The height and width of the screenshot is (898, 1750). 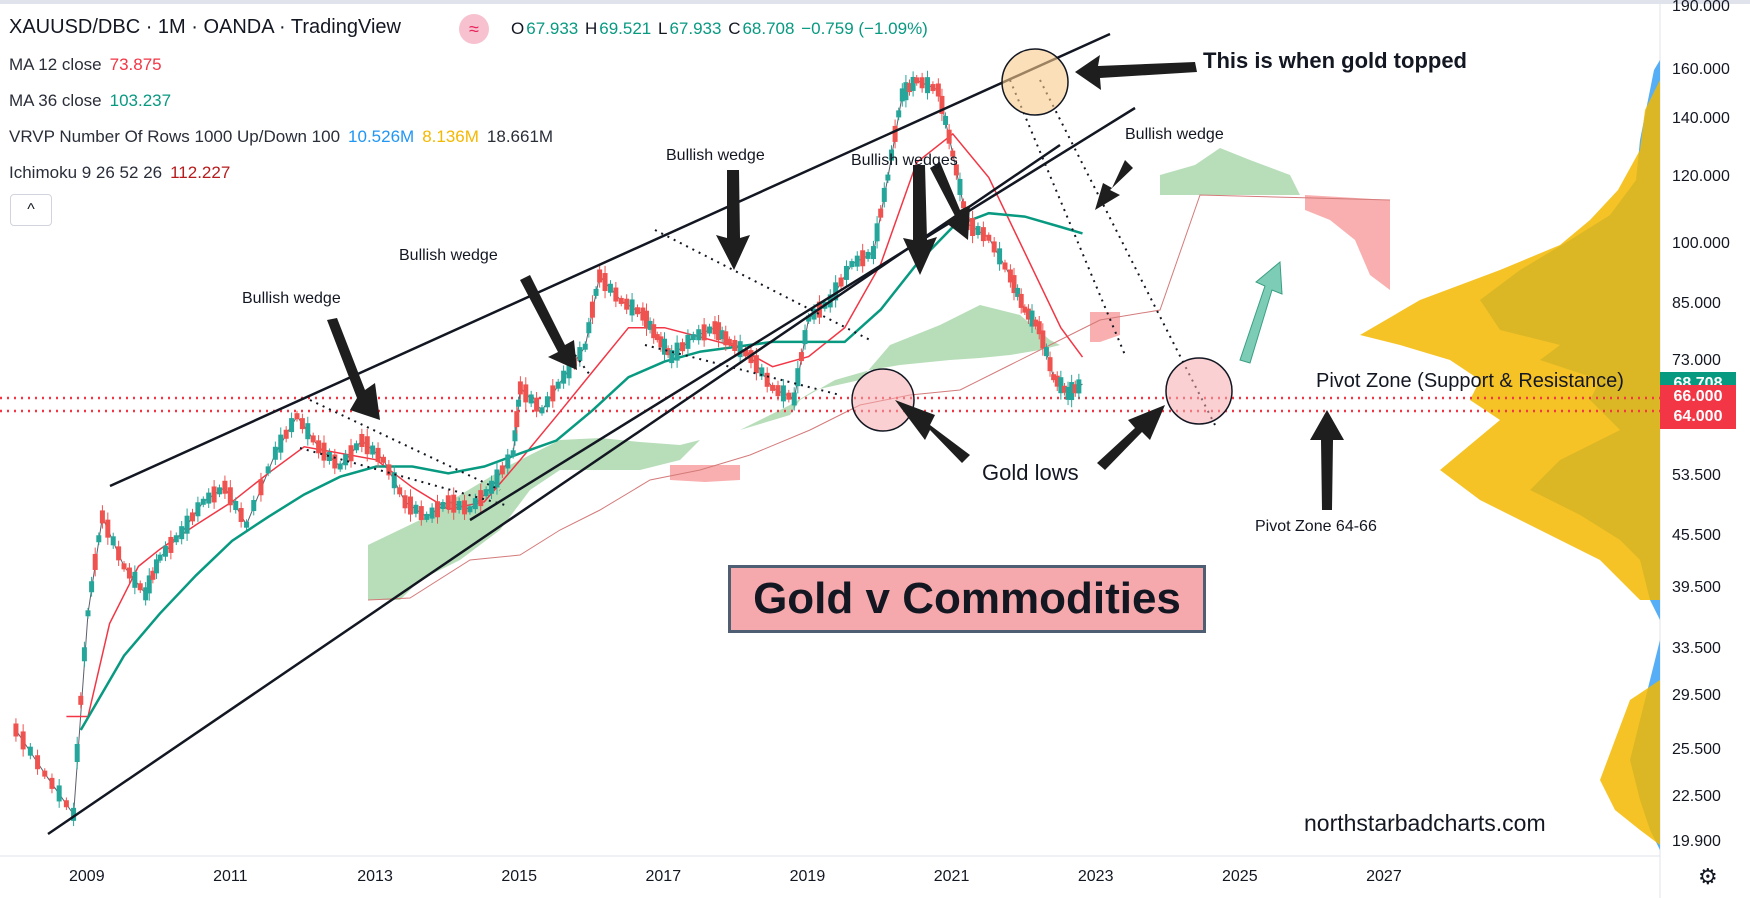 What do you see at coordinates (230, 876) in the screenshot?
I see `time-tick-label: 2011` at bounding box center [230, 876].